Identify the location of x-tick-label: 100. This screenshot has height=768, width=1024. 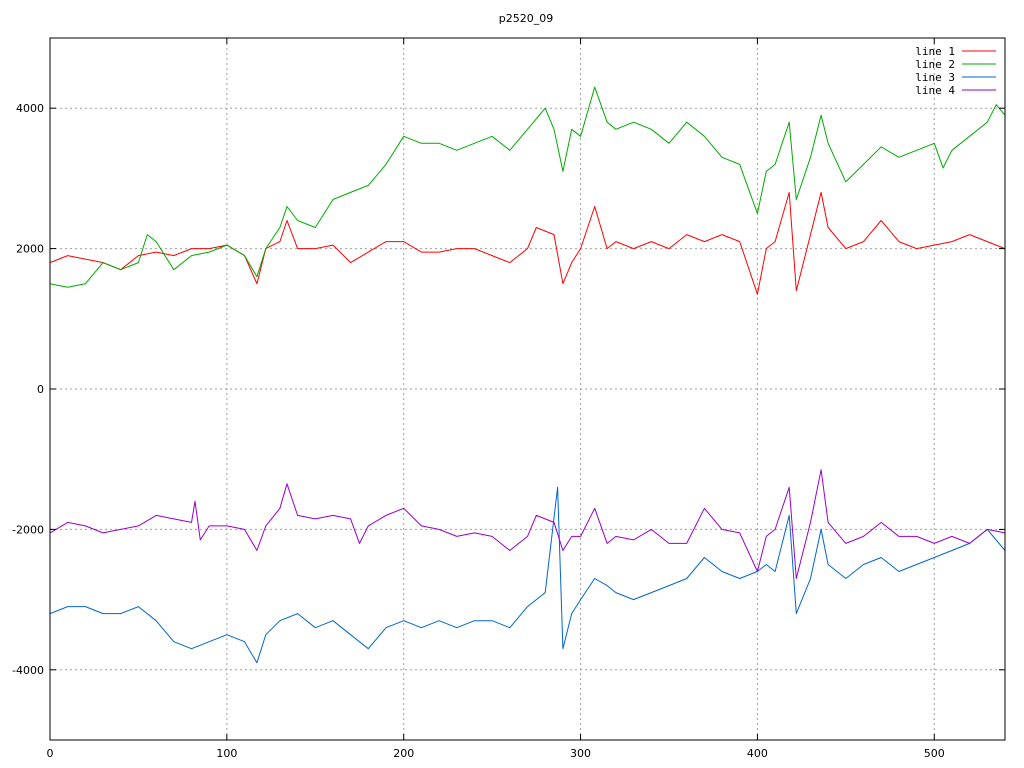
(226, 753).